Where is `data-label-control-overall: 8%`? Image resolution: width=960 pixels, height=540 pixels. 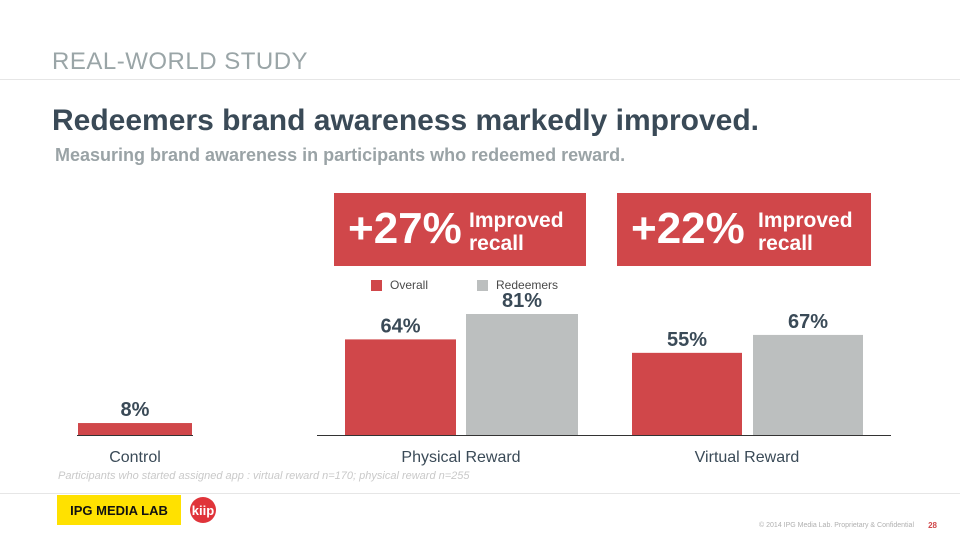
data-label-control-overall: 8% is located at coordinates (135, 410).